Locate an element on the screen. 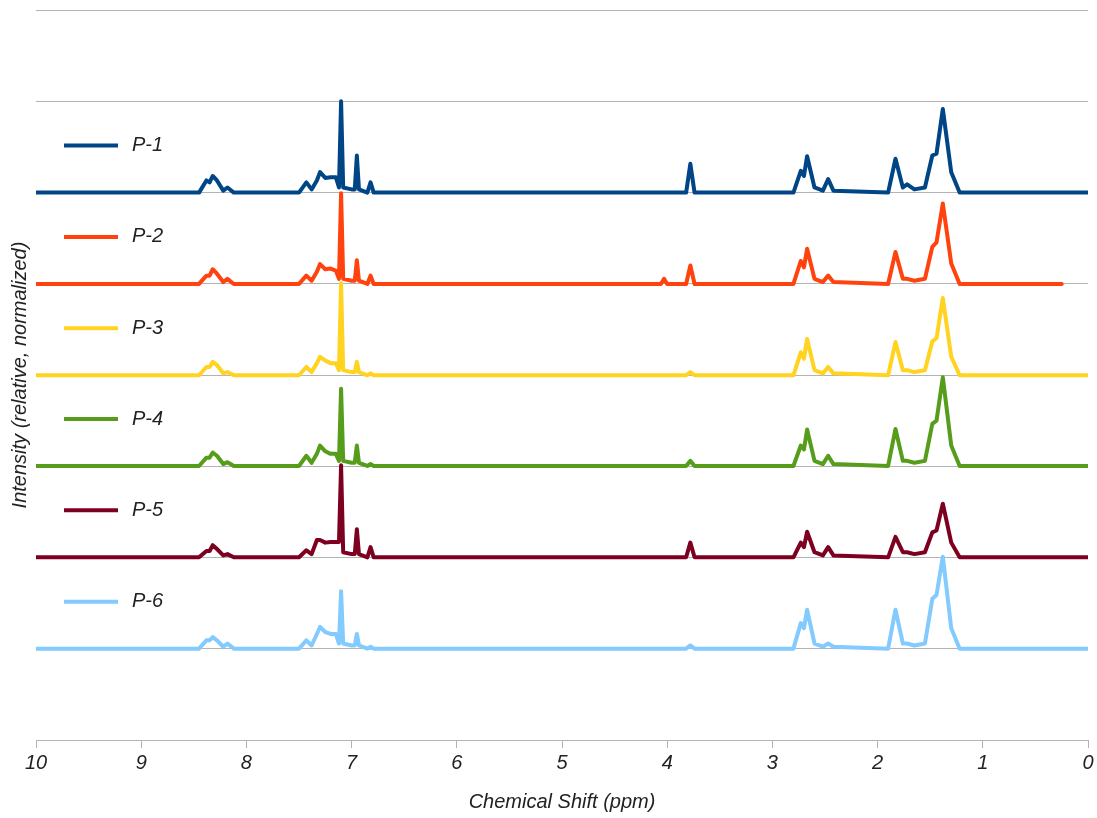 This screenshot has width=1097, height=818. legend-label: P-4 is located at coordinates (148, 417).